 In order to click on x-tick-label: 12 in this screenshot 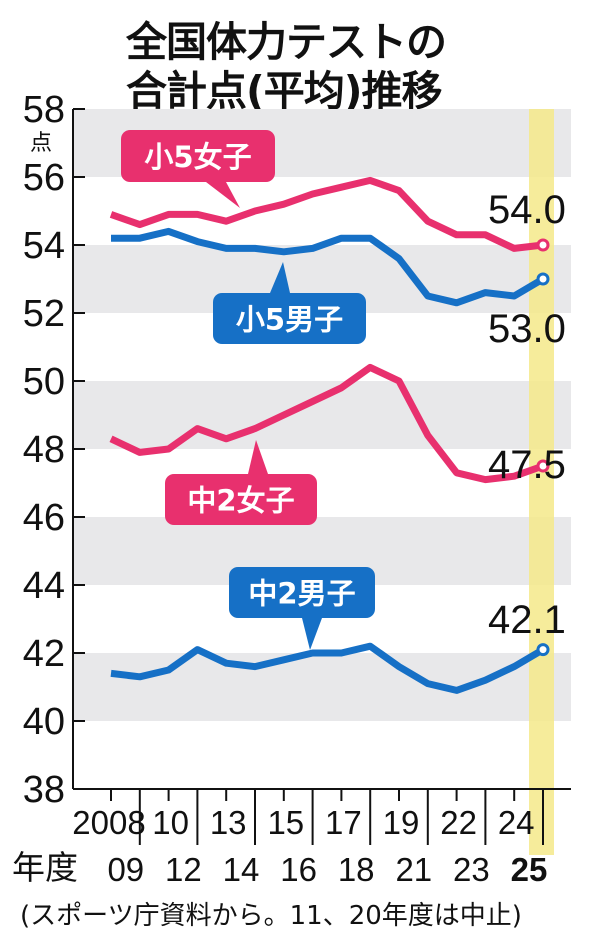, I will do `click(183, 869)`.